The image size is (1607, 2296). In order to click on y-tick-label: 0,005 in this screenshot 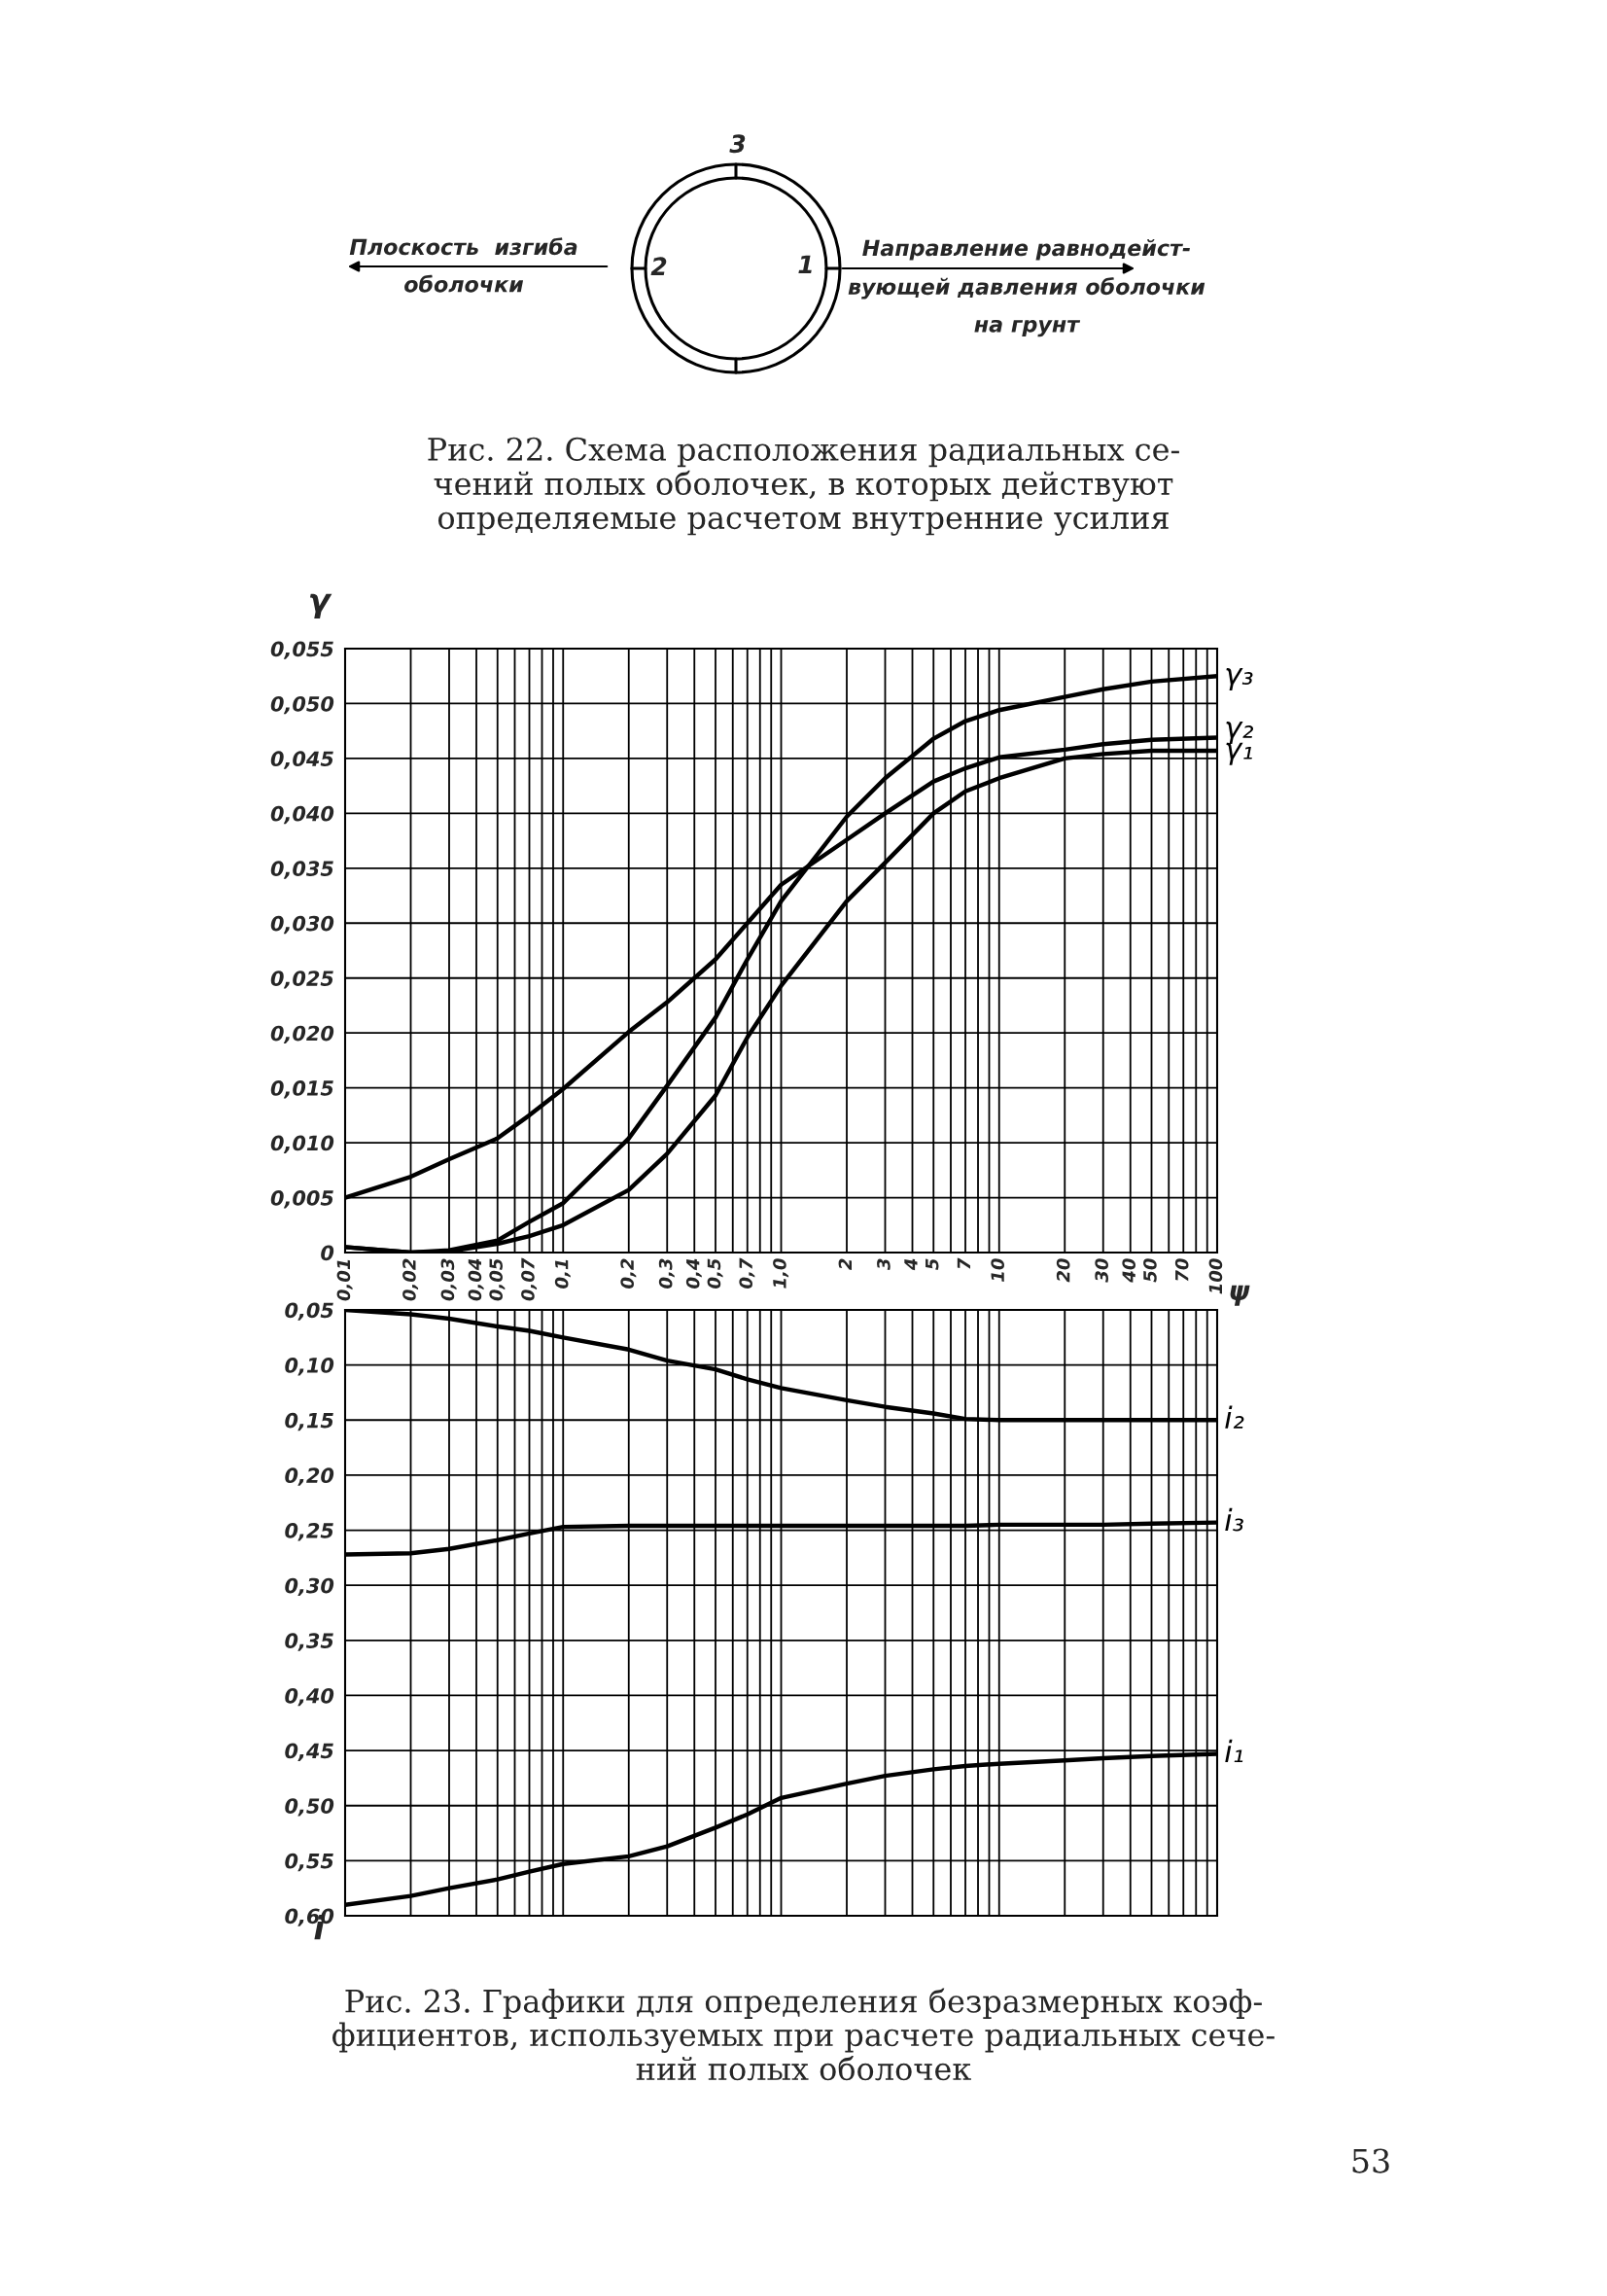, I will do `click(302, 1200)`.